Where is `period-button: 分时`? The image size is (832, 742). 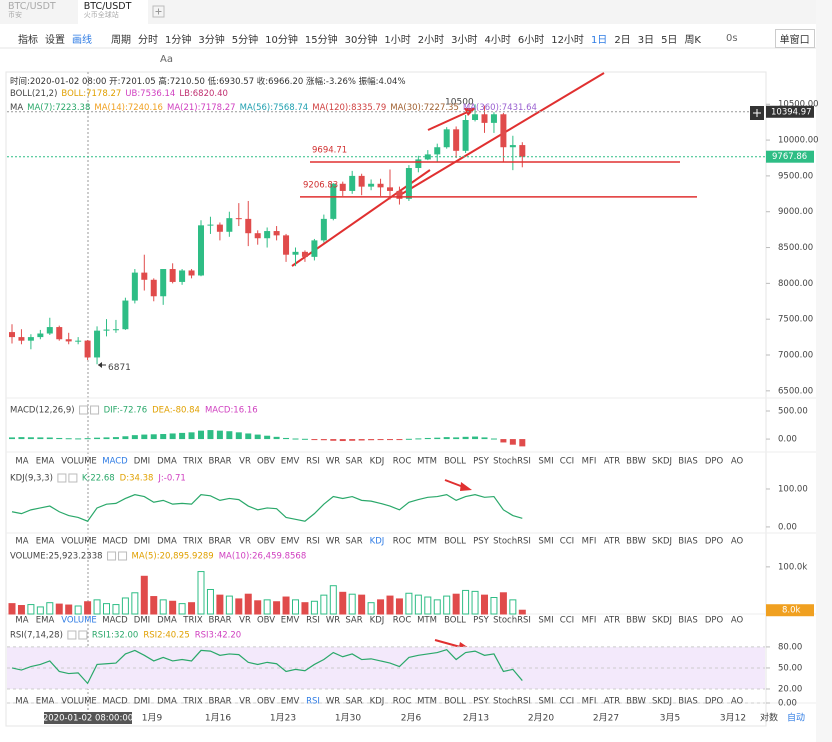
period-button: 分时 is located at coordinates (148, 40).